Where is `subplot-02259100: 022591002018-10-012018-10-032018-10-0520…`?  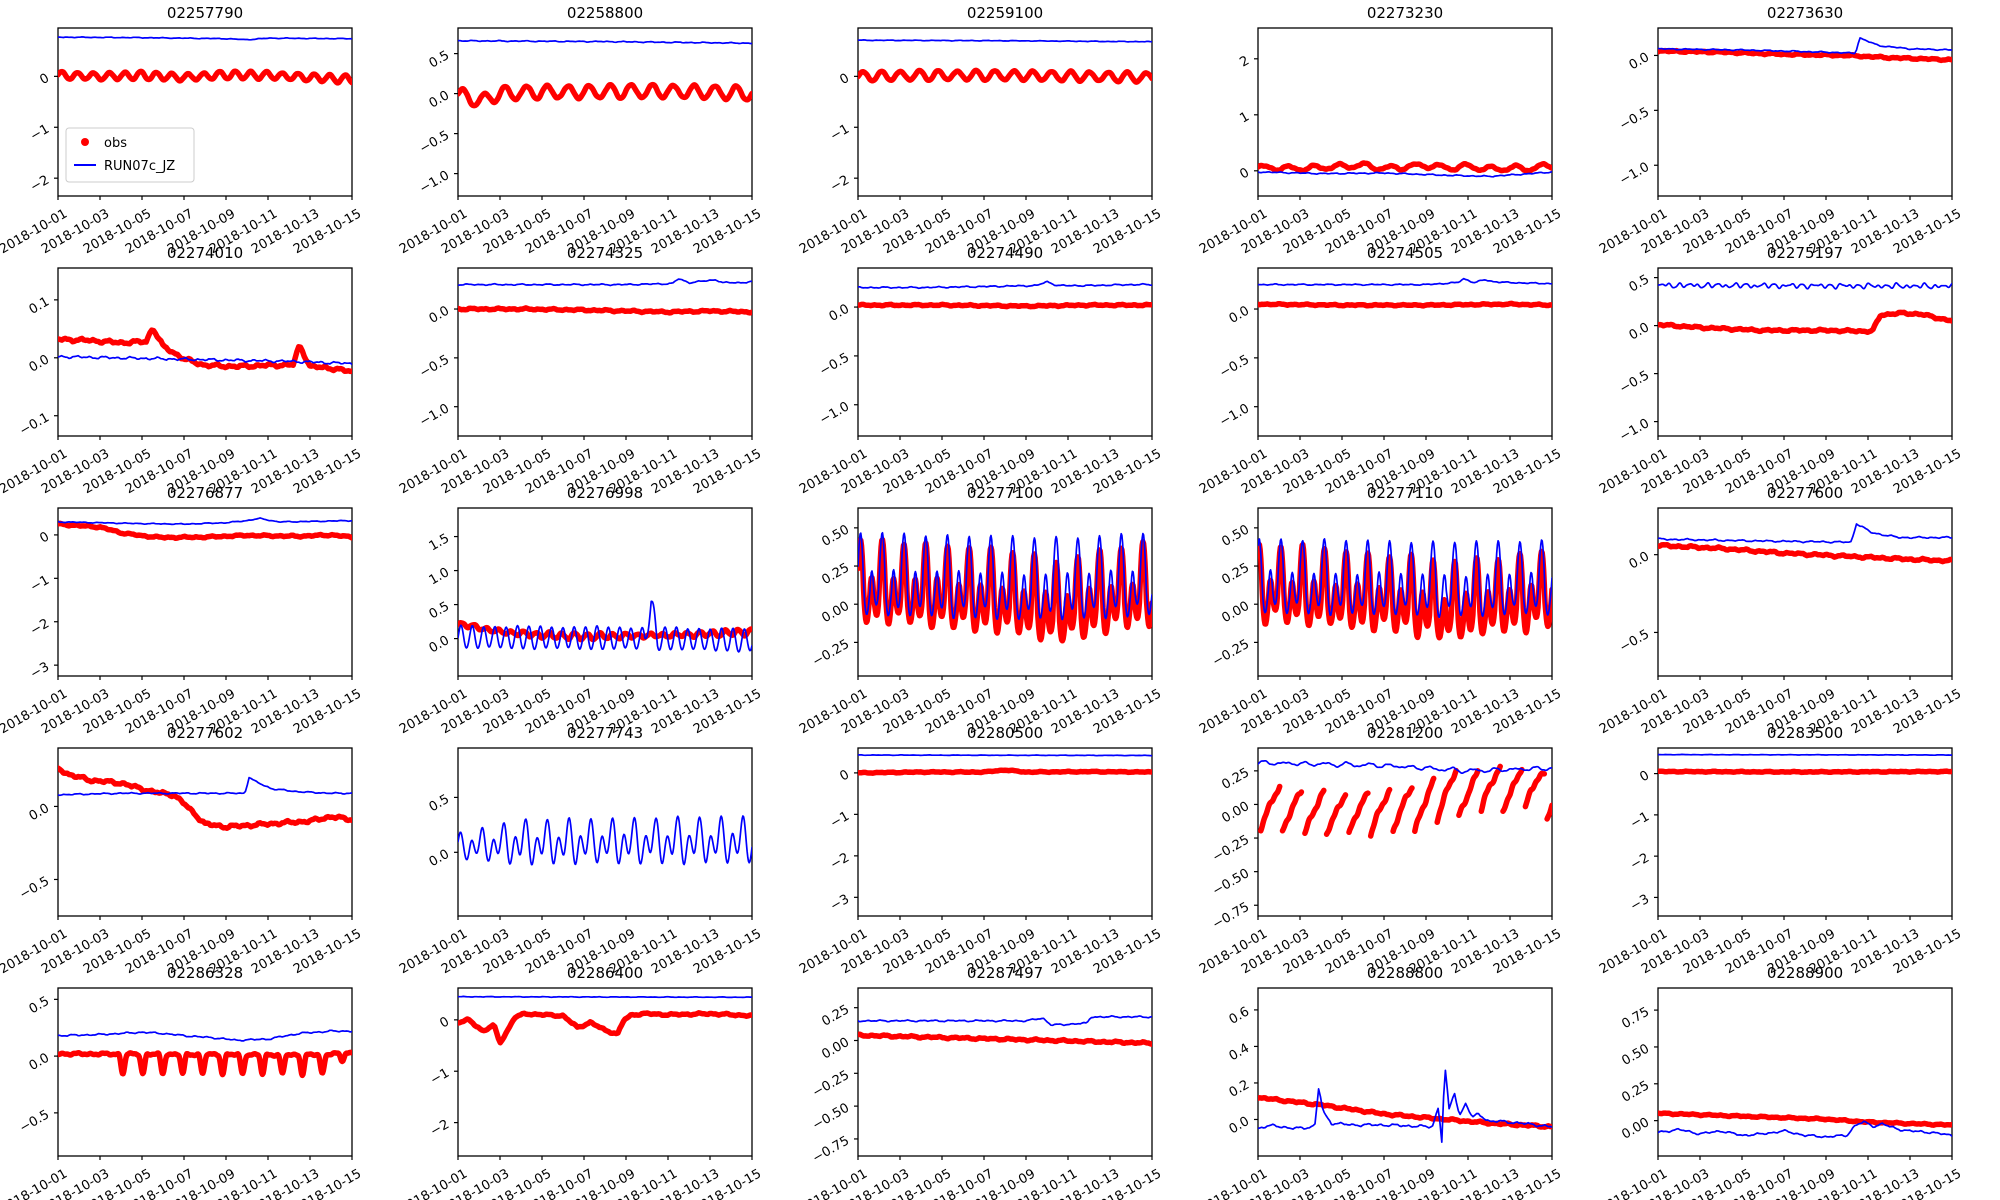 subplot-02259100: 022591002018-10-012018-10-032018-10-0520… is located at coordinates (980, 130).